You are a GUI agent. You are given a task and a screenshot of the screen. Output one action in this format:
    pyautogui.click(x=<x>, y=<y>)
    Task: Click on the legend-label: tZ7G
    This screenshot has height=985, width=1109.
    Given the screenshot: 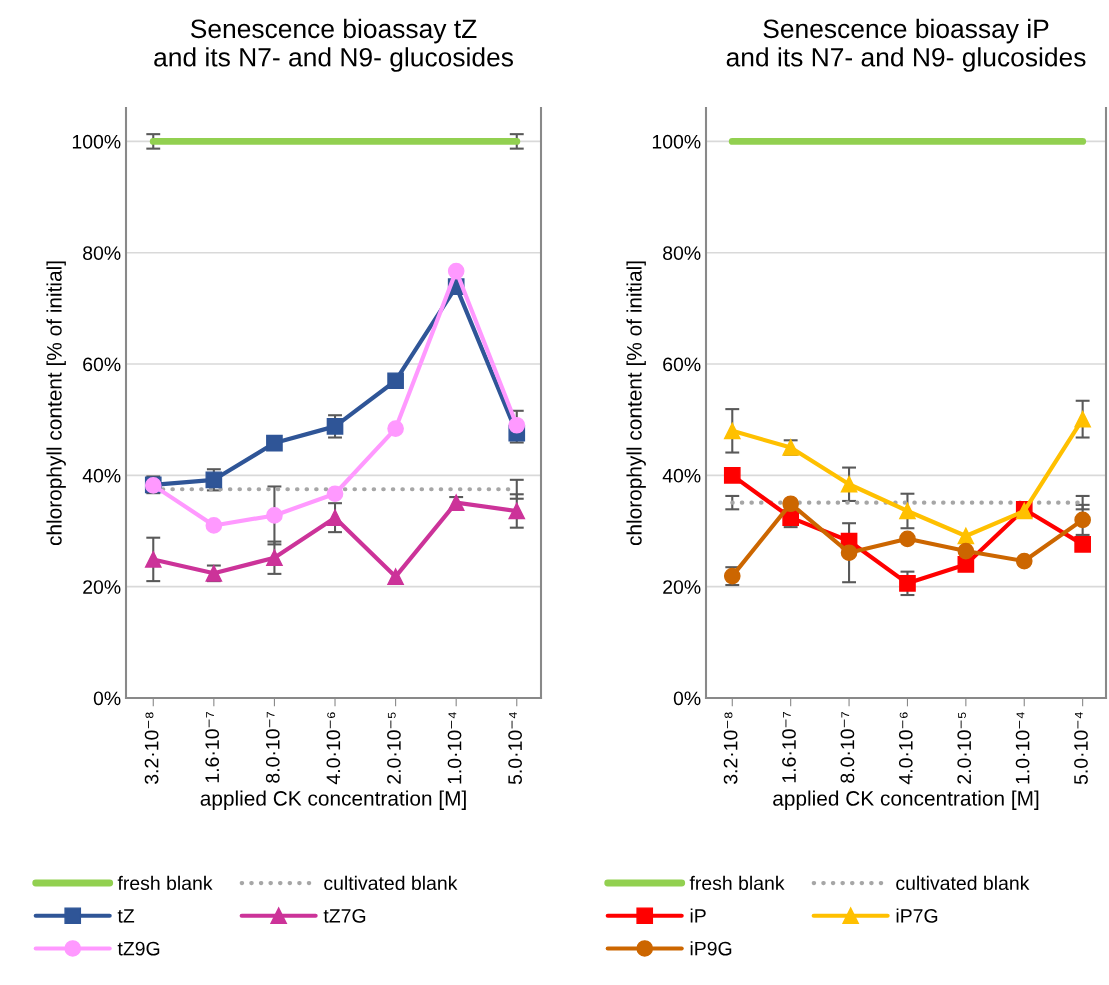 What is the action you would take?
    pyautogui.click(x=344, y=916)
    